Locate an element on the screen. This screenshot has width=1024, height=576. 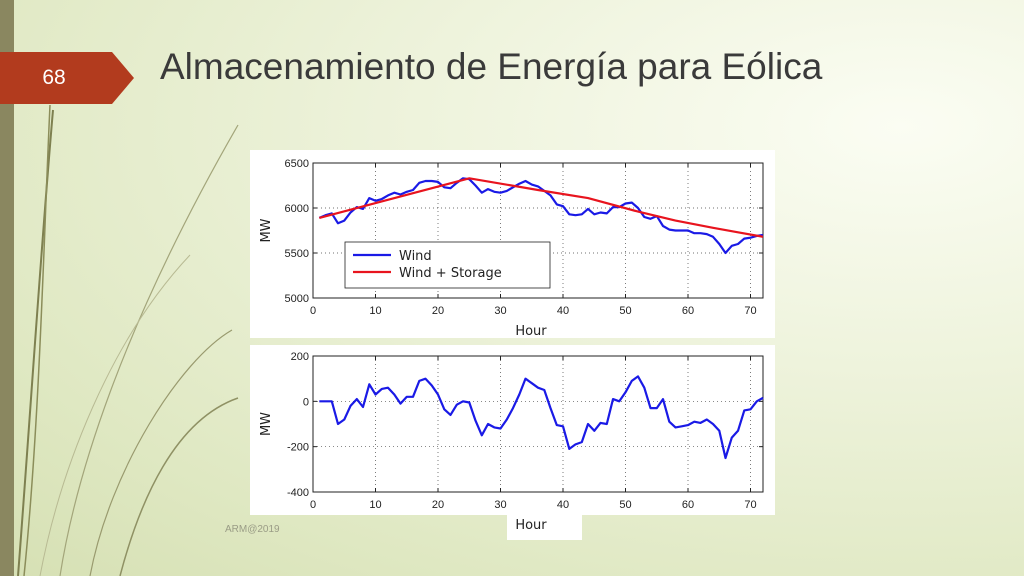
chart1-xtick-label-0: 0 is located at coordinates (313, 311).